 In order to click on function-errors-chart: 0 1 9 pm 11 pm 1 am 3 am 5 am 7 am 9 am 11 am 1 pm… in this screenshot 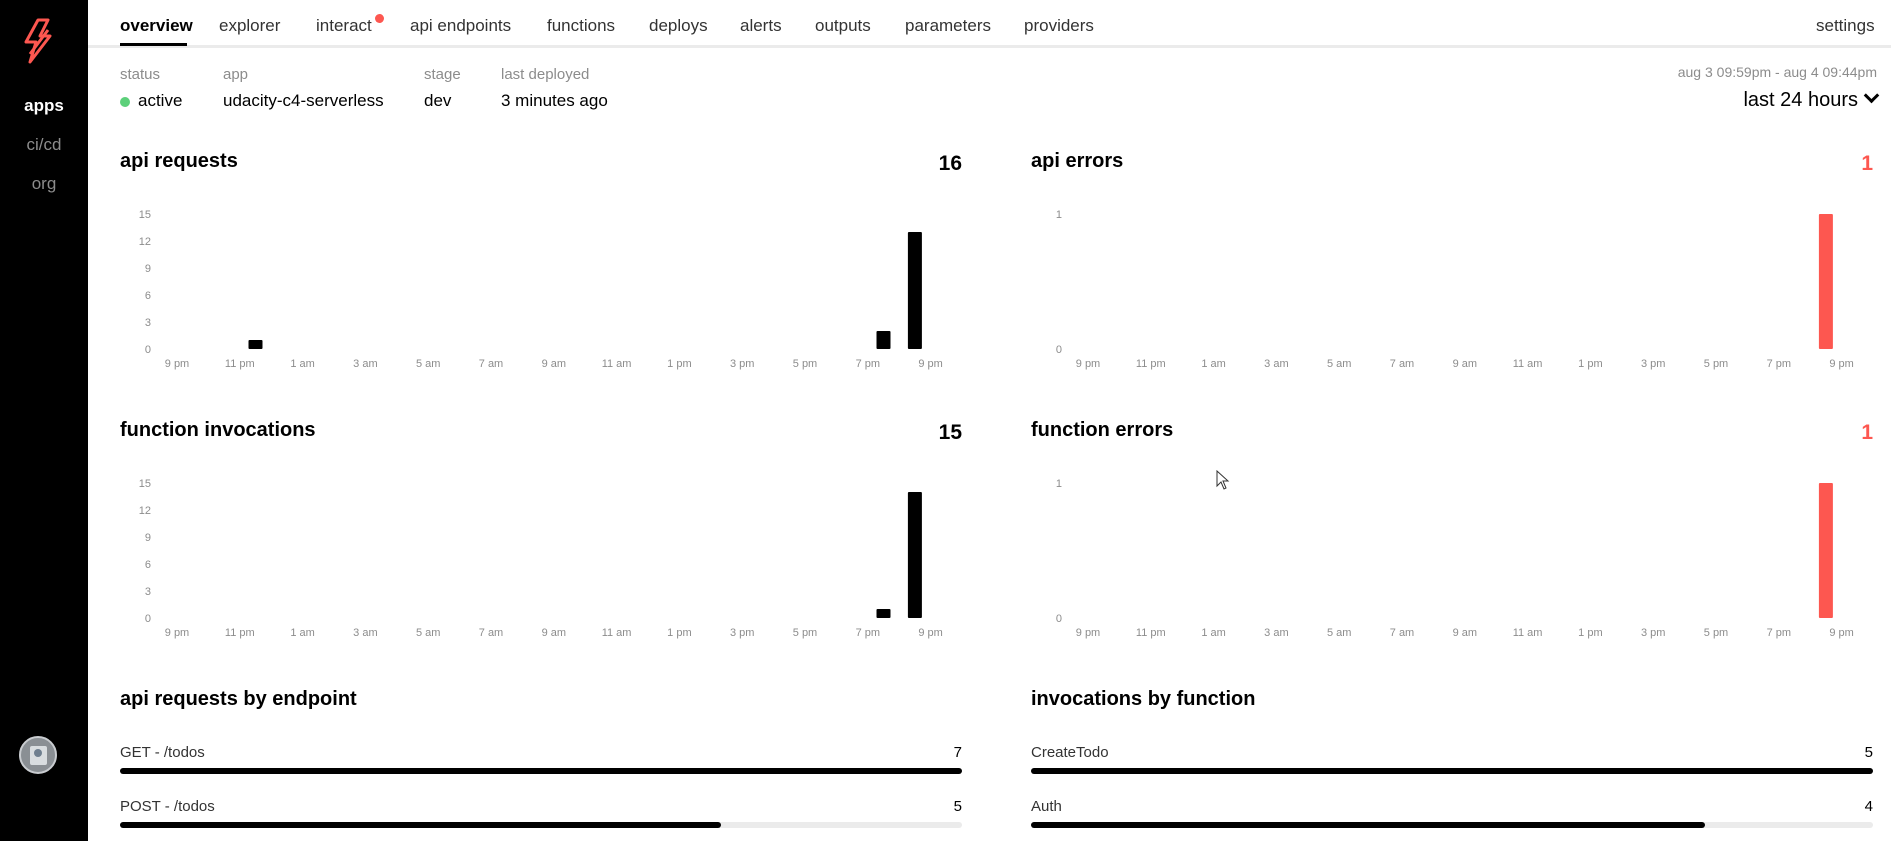, I will do `click(1455, 558)`.